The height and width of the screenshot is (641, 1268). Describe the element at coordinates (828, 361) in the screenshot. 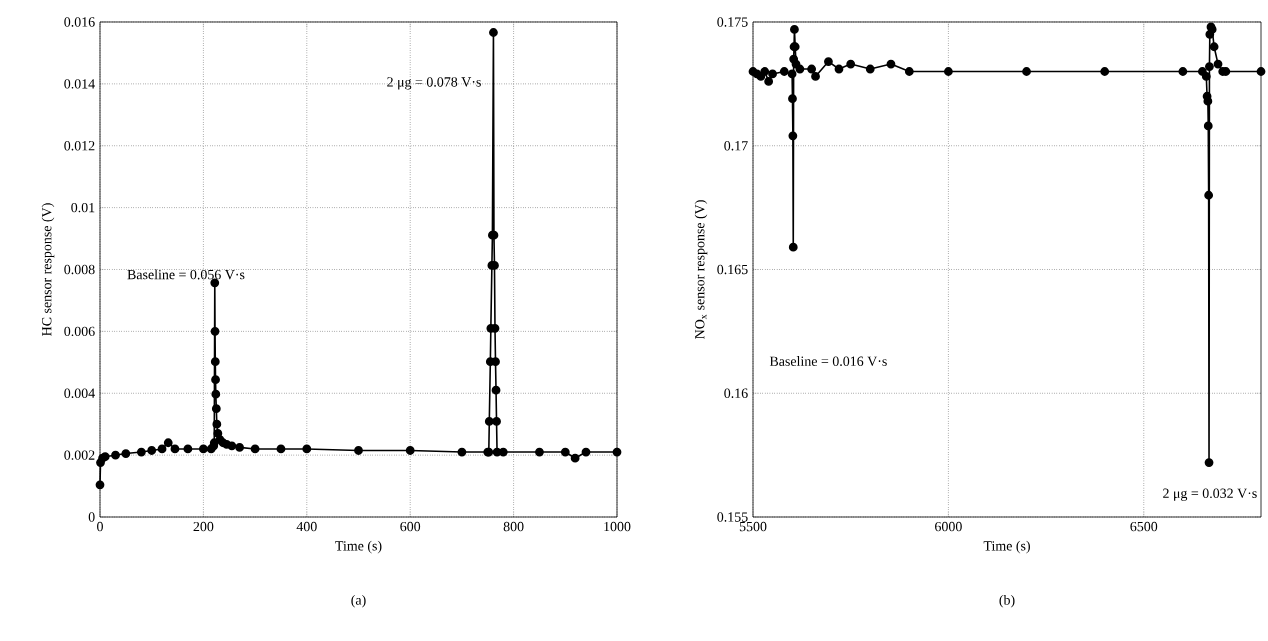

I see `annotation: Baseline = 0.016 V·s` at that location.